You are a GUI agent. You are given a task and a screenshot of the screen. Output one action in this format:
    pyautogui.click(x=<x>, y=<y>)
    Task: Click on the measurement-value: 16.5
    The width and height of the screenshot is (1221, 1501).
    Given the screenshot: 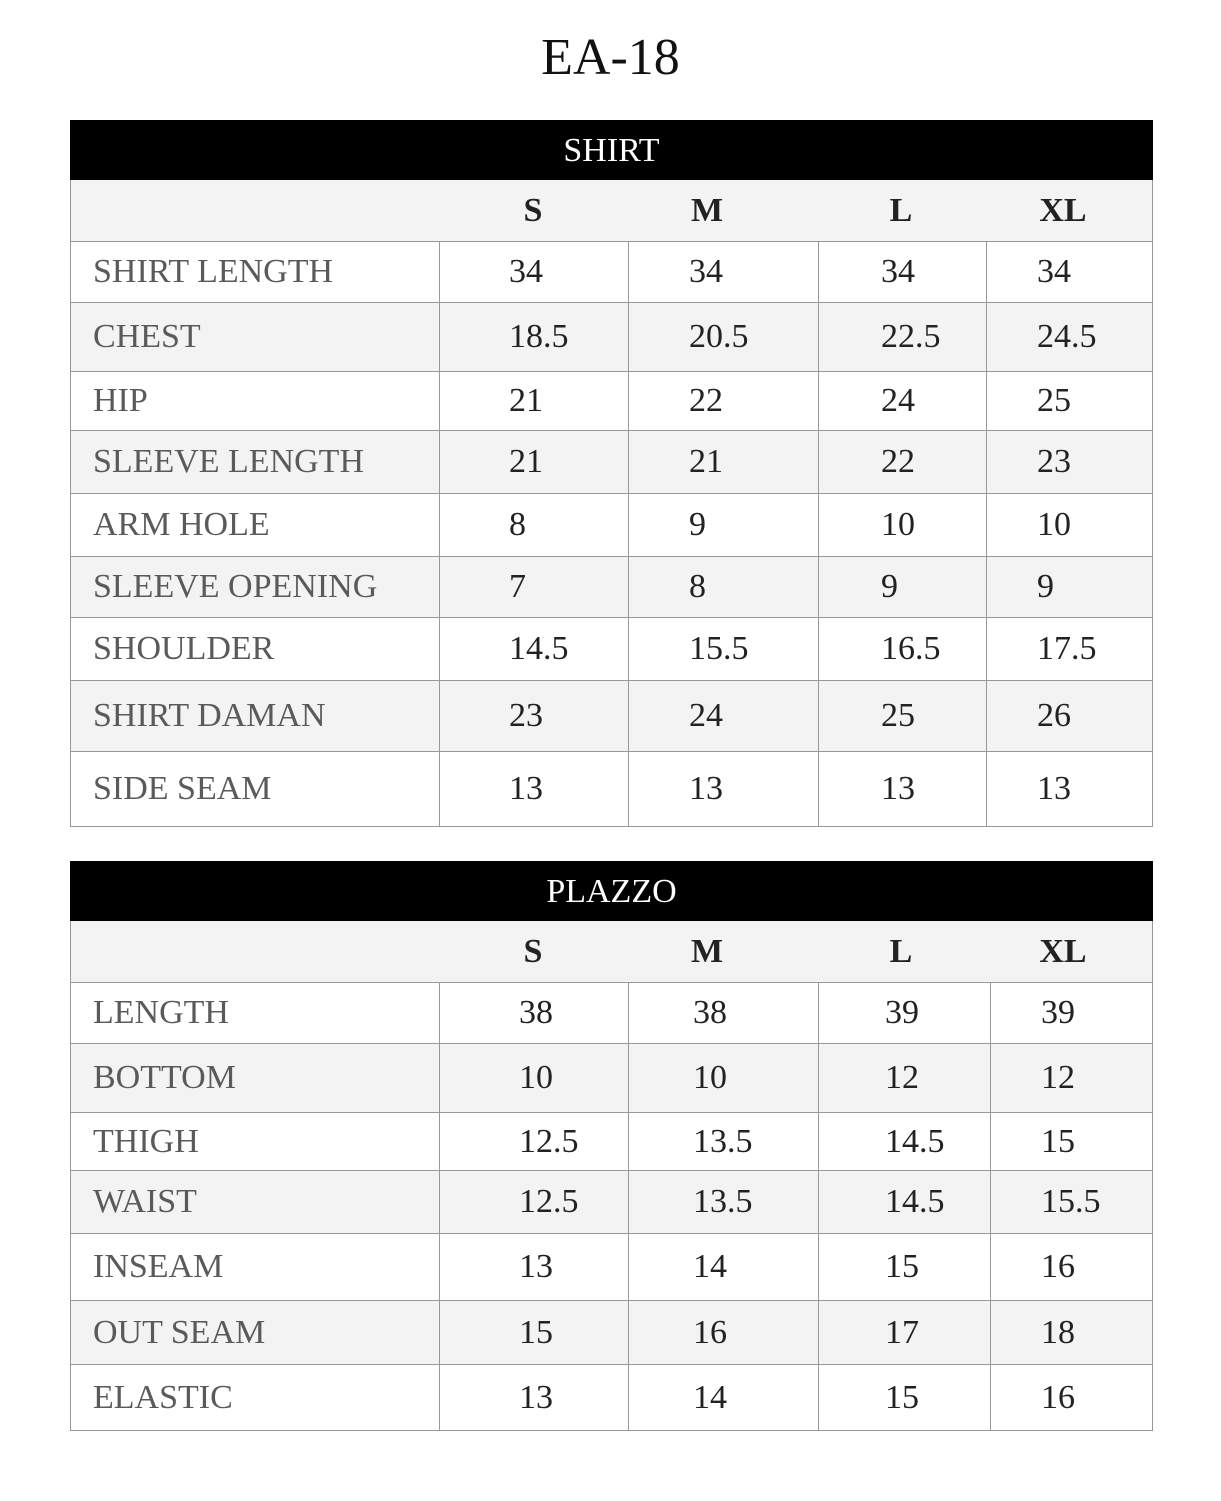 What is the action you would take?
    pyautogui.click(x=911, y=648)
    